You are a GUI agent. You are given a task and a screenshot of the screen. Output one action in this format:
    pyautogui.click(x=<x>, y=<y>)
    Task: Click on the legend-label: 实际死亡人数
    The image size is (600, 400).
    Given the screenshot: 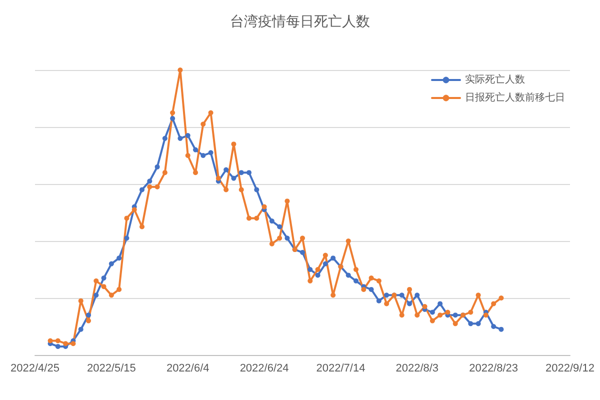 What is the action you would take?
    pyautogui.click(x=495, y=80)
    